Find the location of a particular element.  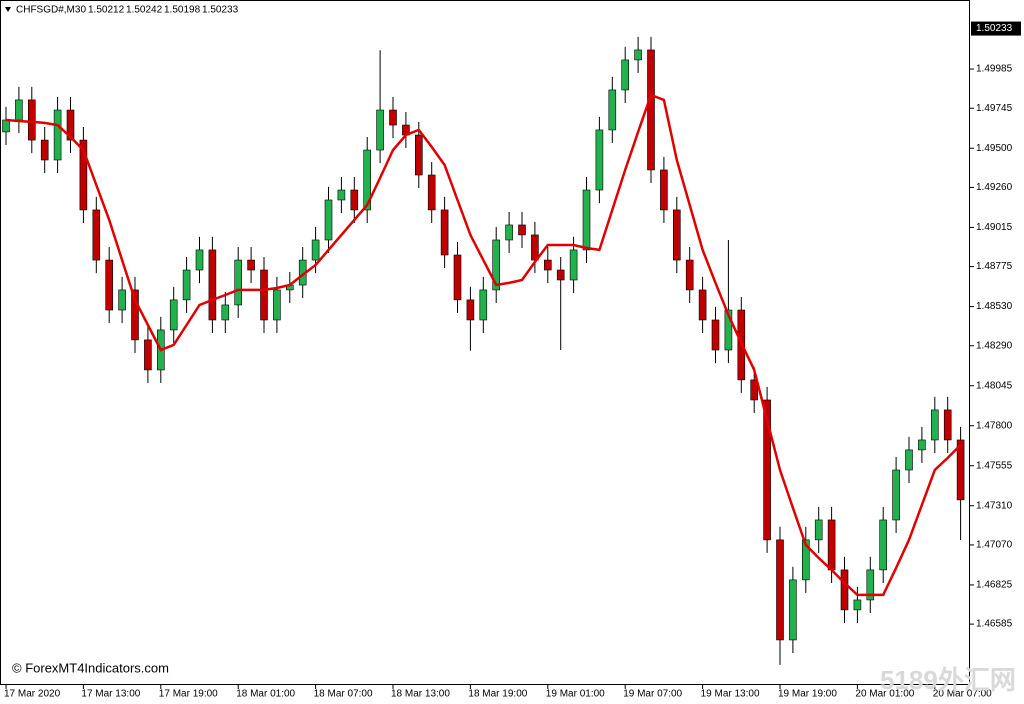

watermark-2: 5189外汇网 is located at coordinates (948, 680).